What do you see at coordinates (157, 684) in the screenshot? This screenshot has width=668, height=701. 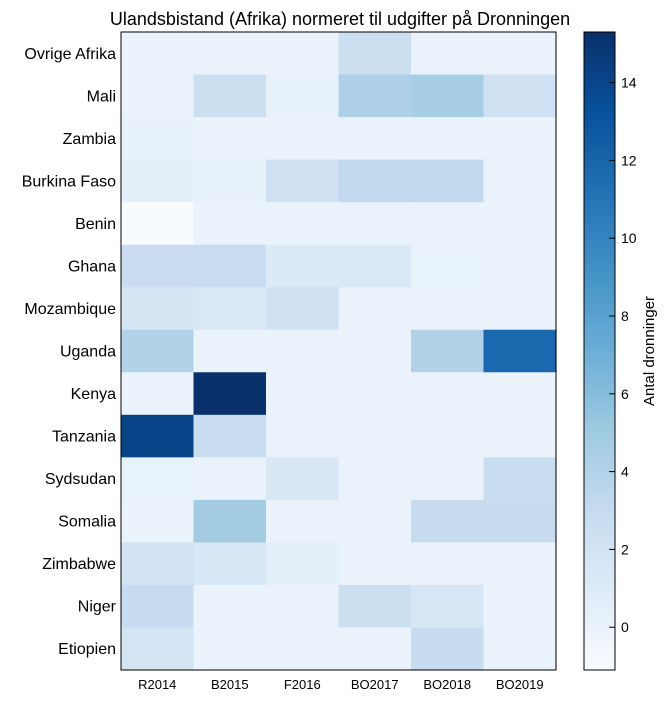 I see `x-tick-label: R2014` at bounding box center [157, 684].